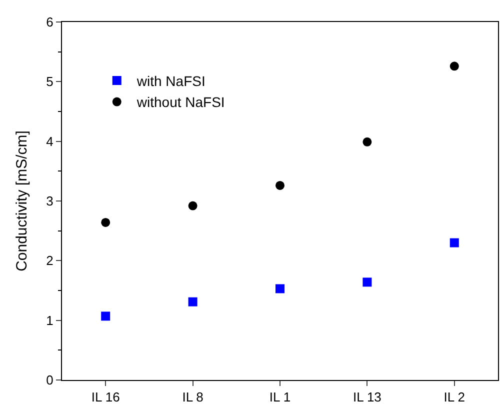  I want to click on legend-label: with NaFSI, so click(171, 81).